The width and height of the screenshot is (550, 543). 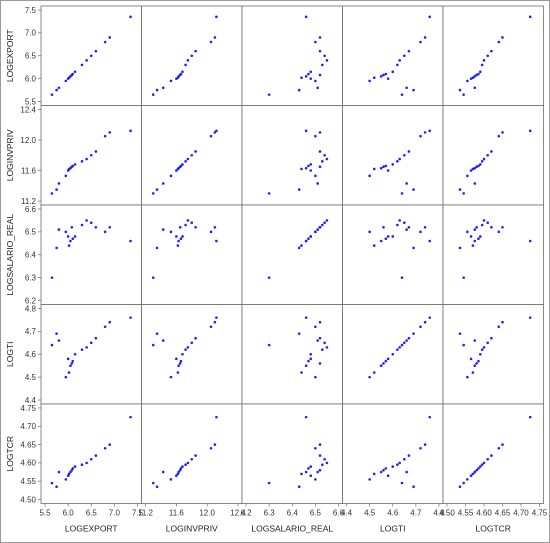 I want to click on cell-LOGTCR-vs-LOGTCR, so click(x=493, y=453).